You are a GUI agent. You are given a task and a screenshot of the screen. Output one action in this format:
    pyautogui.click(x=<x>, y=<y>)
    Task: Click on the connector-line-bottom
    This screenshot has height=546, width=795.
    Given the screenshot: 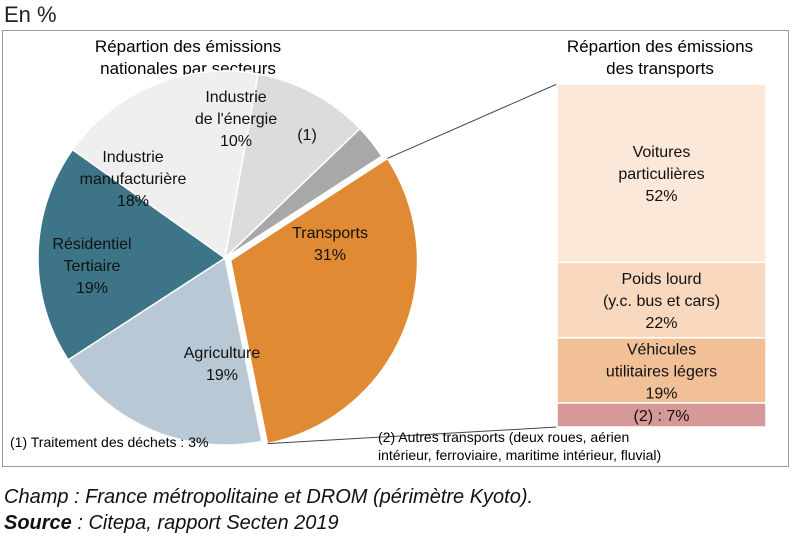 What is the action you would take?
    pyautogui.click(x=412, y=435)
    